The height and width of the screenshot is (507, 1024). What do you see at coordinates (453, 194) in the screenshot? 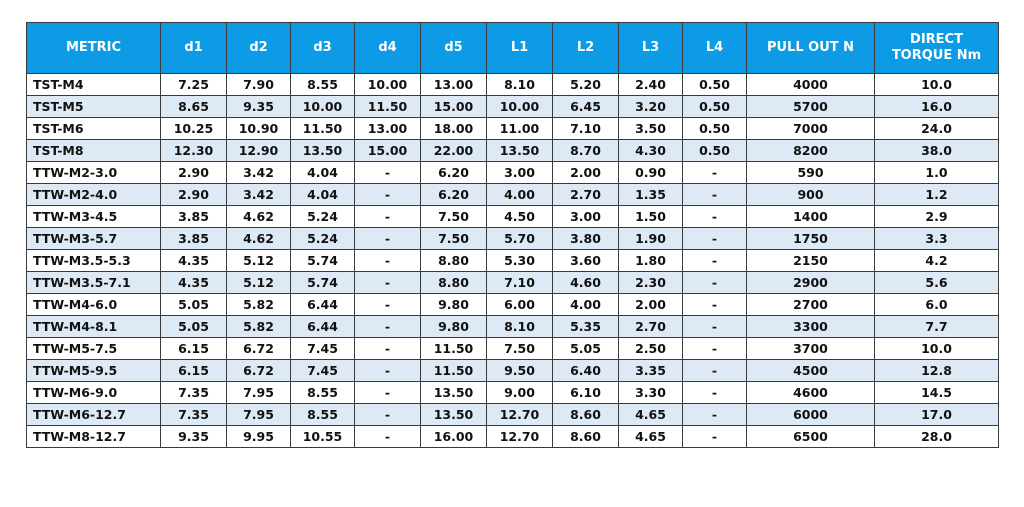
I see `cell-d5: 6.20` at bounding box center [453, 194].